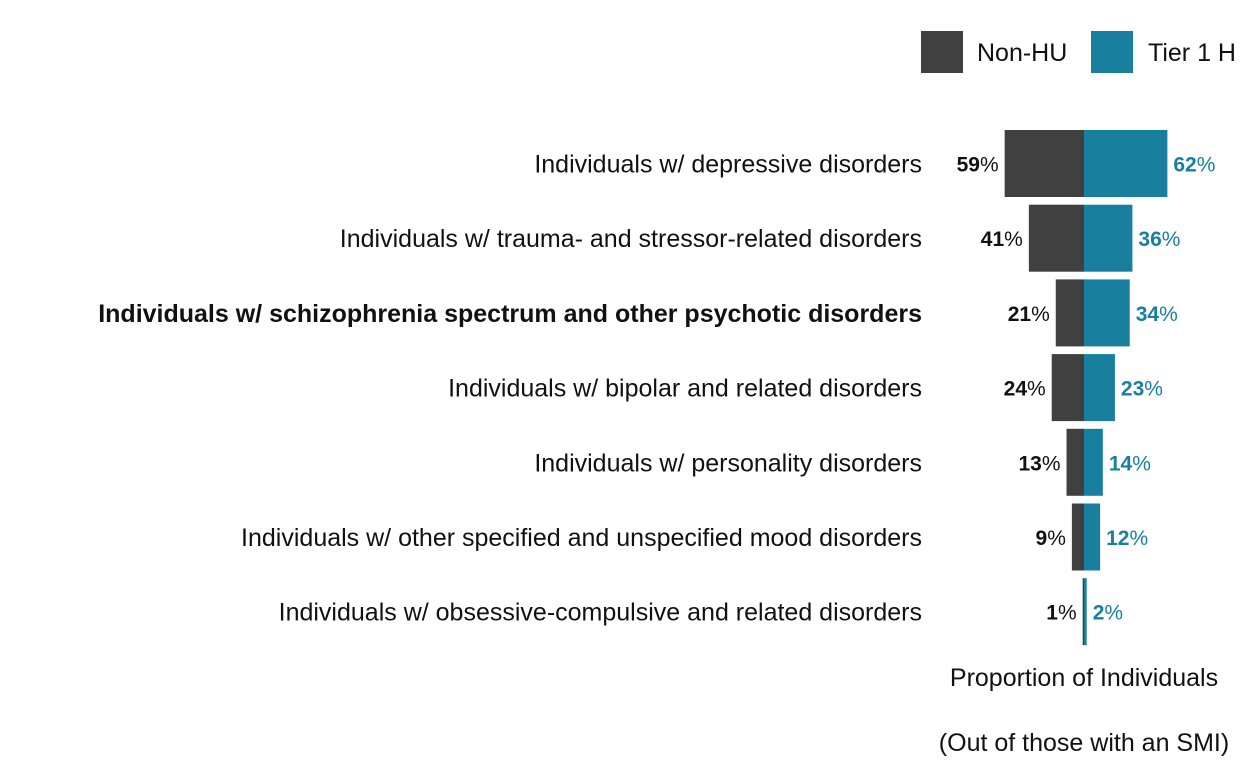 Image resolution: width=1248 pixels, height=768 pixels. Describe the element at coordinates (1022, 53) in the screenshot. I see `legend-label-non-hu: Non-HU` at that location.